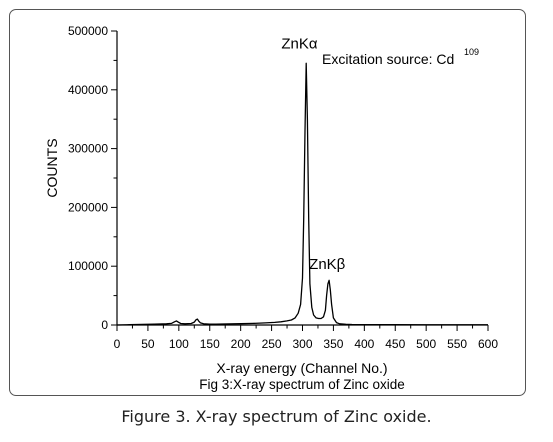 Image resolution: width=553 pixels, height=442 pixels. What do you see at coordinates (276, 416) in the screenshot?
I see `figure-caption: Figure 3. X-ray spectrum of Zinc oxide.` at bounding box center [276, 416].